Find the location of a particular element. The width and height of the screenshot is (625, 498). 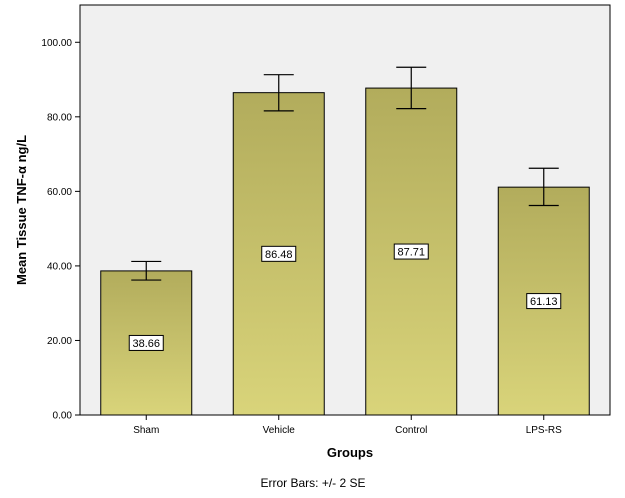

data-label: 38.66 is located at coordinates (146, 344).